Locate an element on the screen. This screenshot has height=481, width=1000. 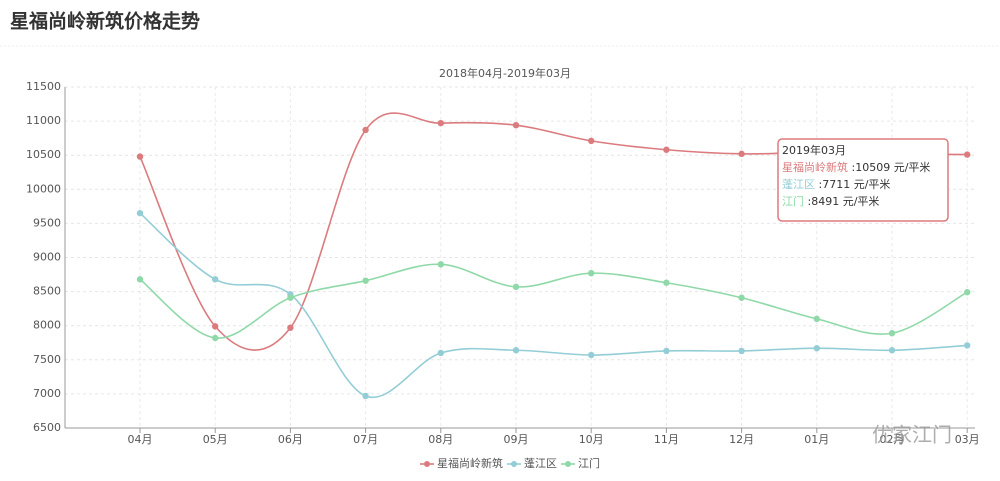
subtitle: 2018年04月-2019年03月 is located at coordinates (505, 73).